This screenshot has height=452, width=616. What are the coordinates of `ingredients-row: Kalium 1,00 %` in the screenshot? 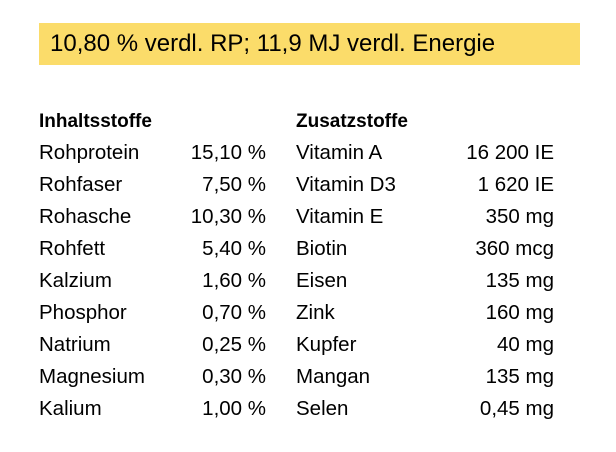 It's located at (152, 409).